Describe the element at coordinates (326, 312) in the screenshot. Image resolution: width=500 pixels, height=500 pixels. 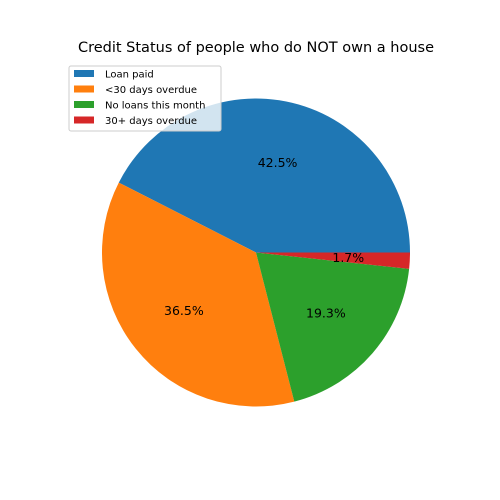
I see `pie-percent-label-2: 19.3%` at that location.